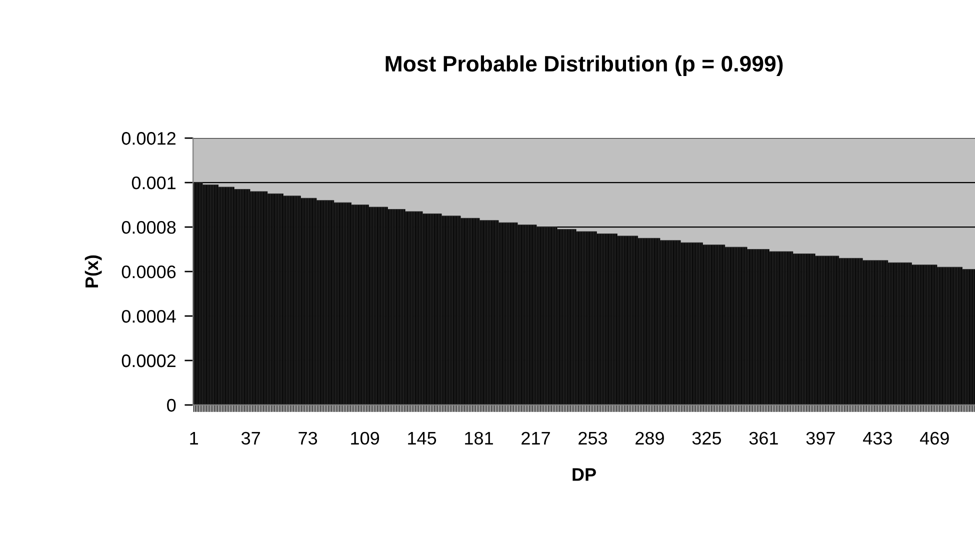 This screenshot has width=975, height=548. What do you see at coordinates (650, 438) in the screenshot?
I see `x-tick-label: 289` at bounding box center [650, 438].